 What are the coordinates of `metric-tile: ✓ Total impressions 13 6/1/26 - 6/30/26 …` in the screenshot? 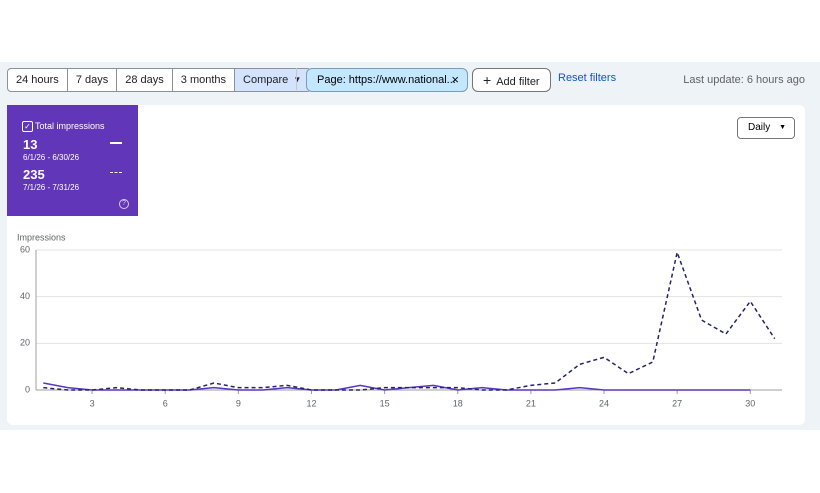 It's located at (72, 160).